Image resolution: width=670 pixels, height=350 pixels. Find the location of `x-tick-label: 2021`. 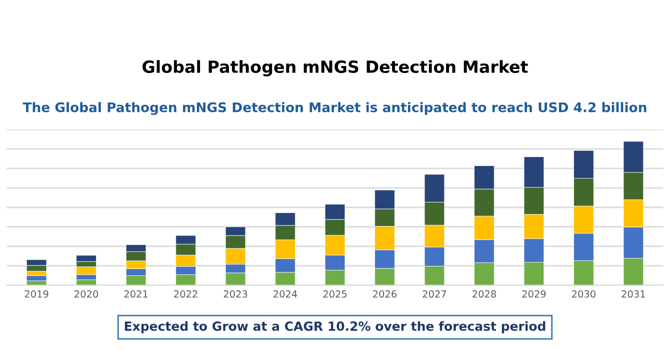

x-tick-label: 2021 is located at coordinates (136, 294).